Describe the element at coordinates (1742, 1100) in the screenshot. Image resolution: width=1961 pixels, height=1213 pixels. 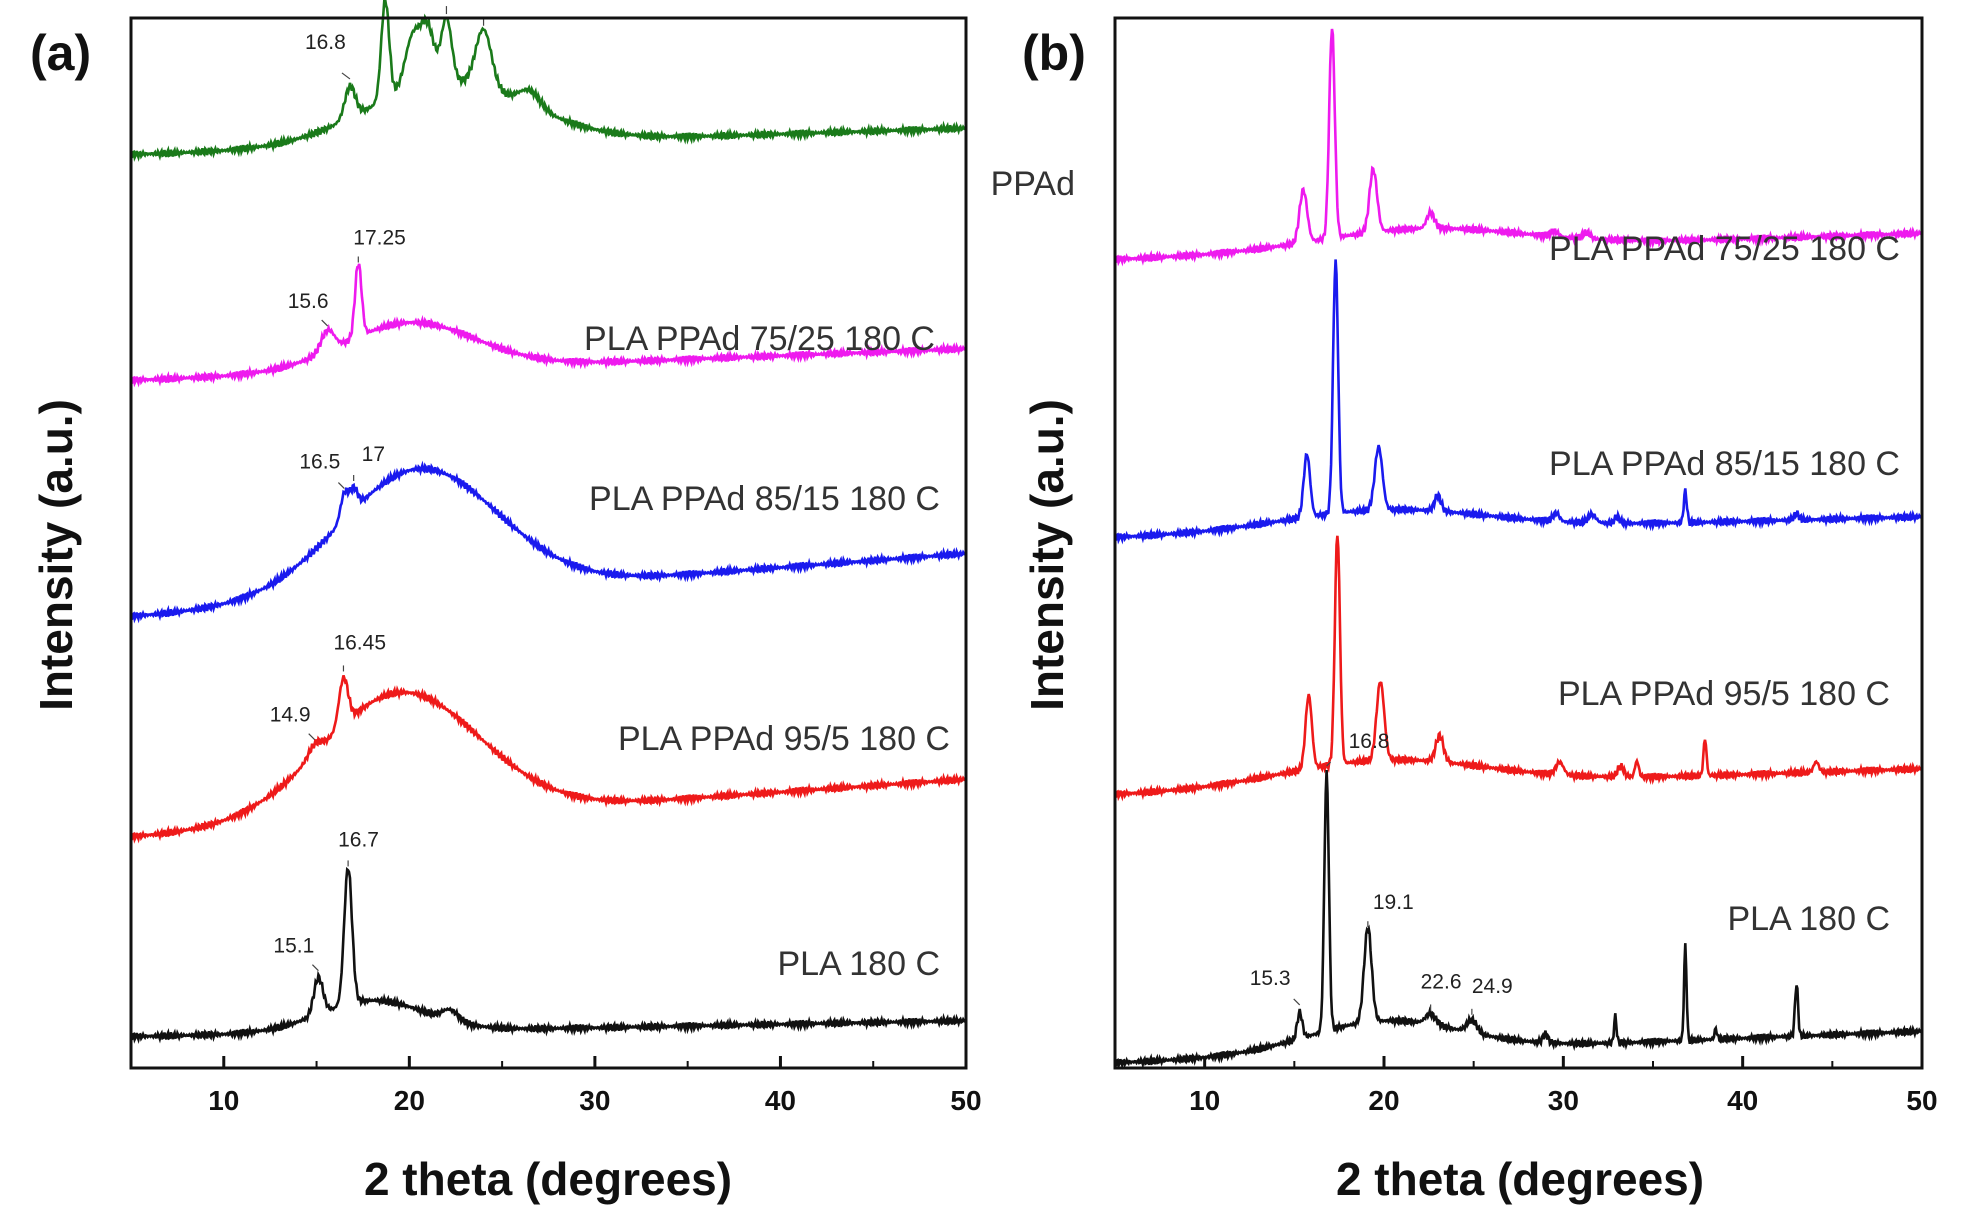
I see `panel-b-x-tick-label-40: 40` at that location.